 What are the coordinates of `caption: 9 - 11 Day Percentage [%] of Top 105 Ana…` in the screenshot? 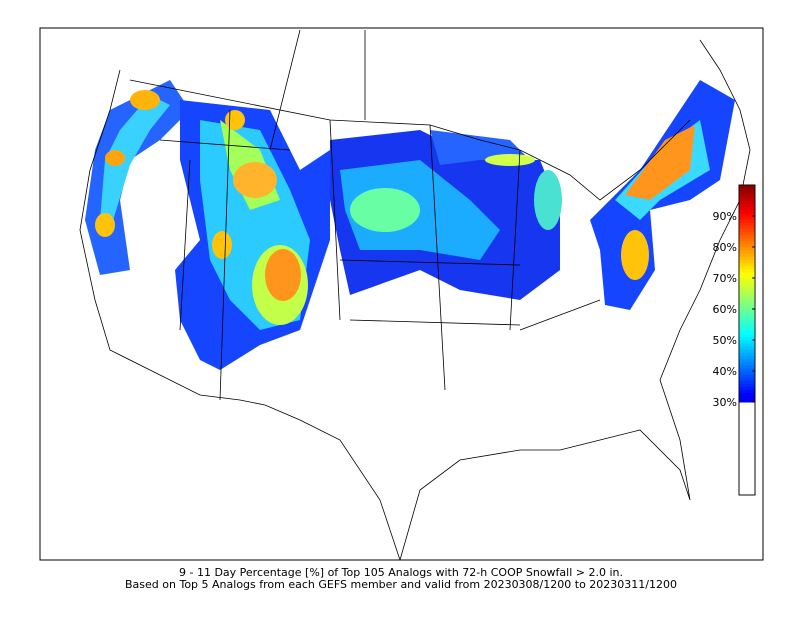 It's located at (401, 572).